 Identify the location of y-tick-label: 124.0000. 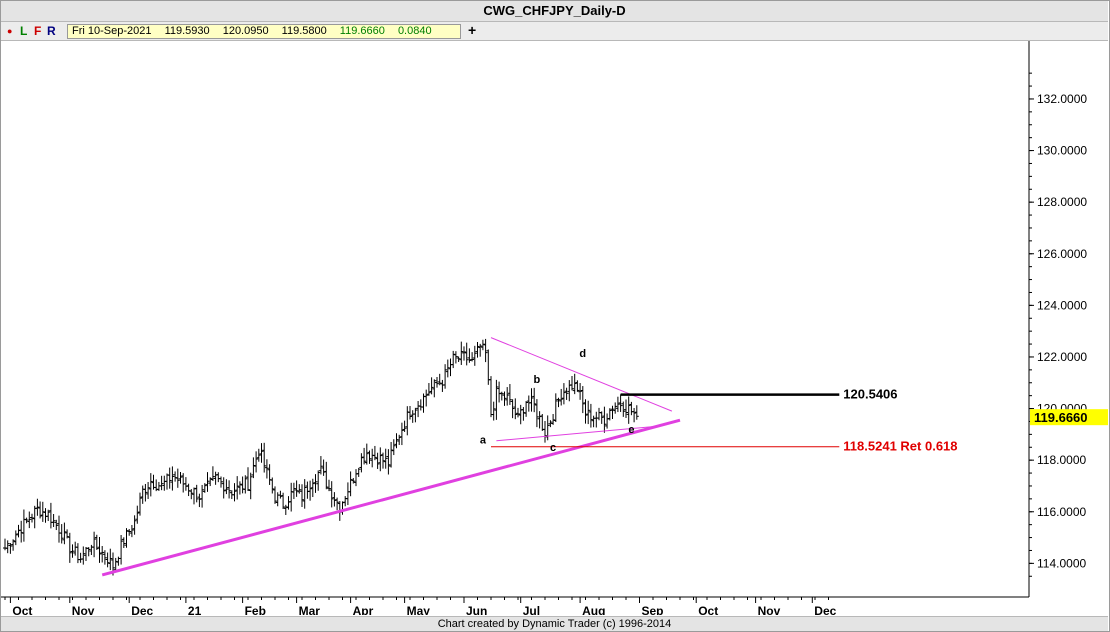
(1062, 305).